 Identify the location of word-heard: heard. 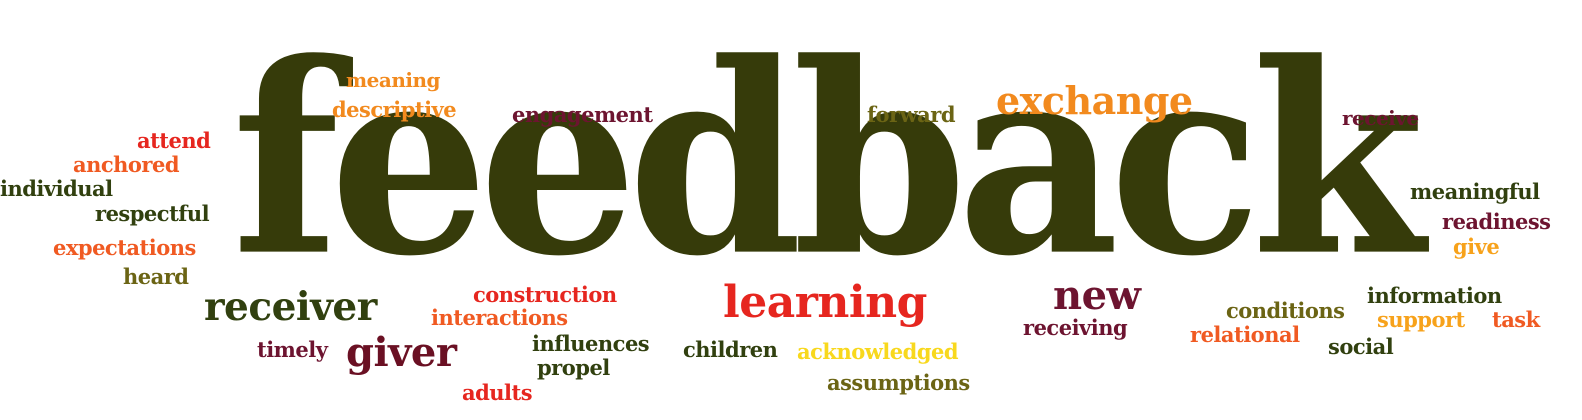
(156, 276).